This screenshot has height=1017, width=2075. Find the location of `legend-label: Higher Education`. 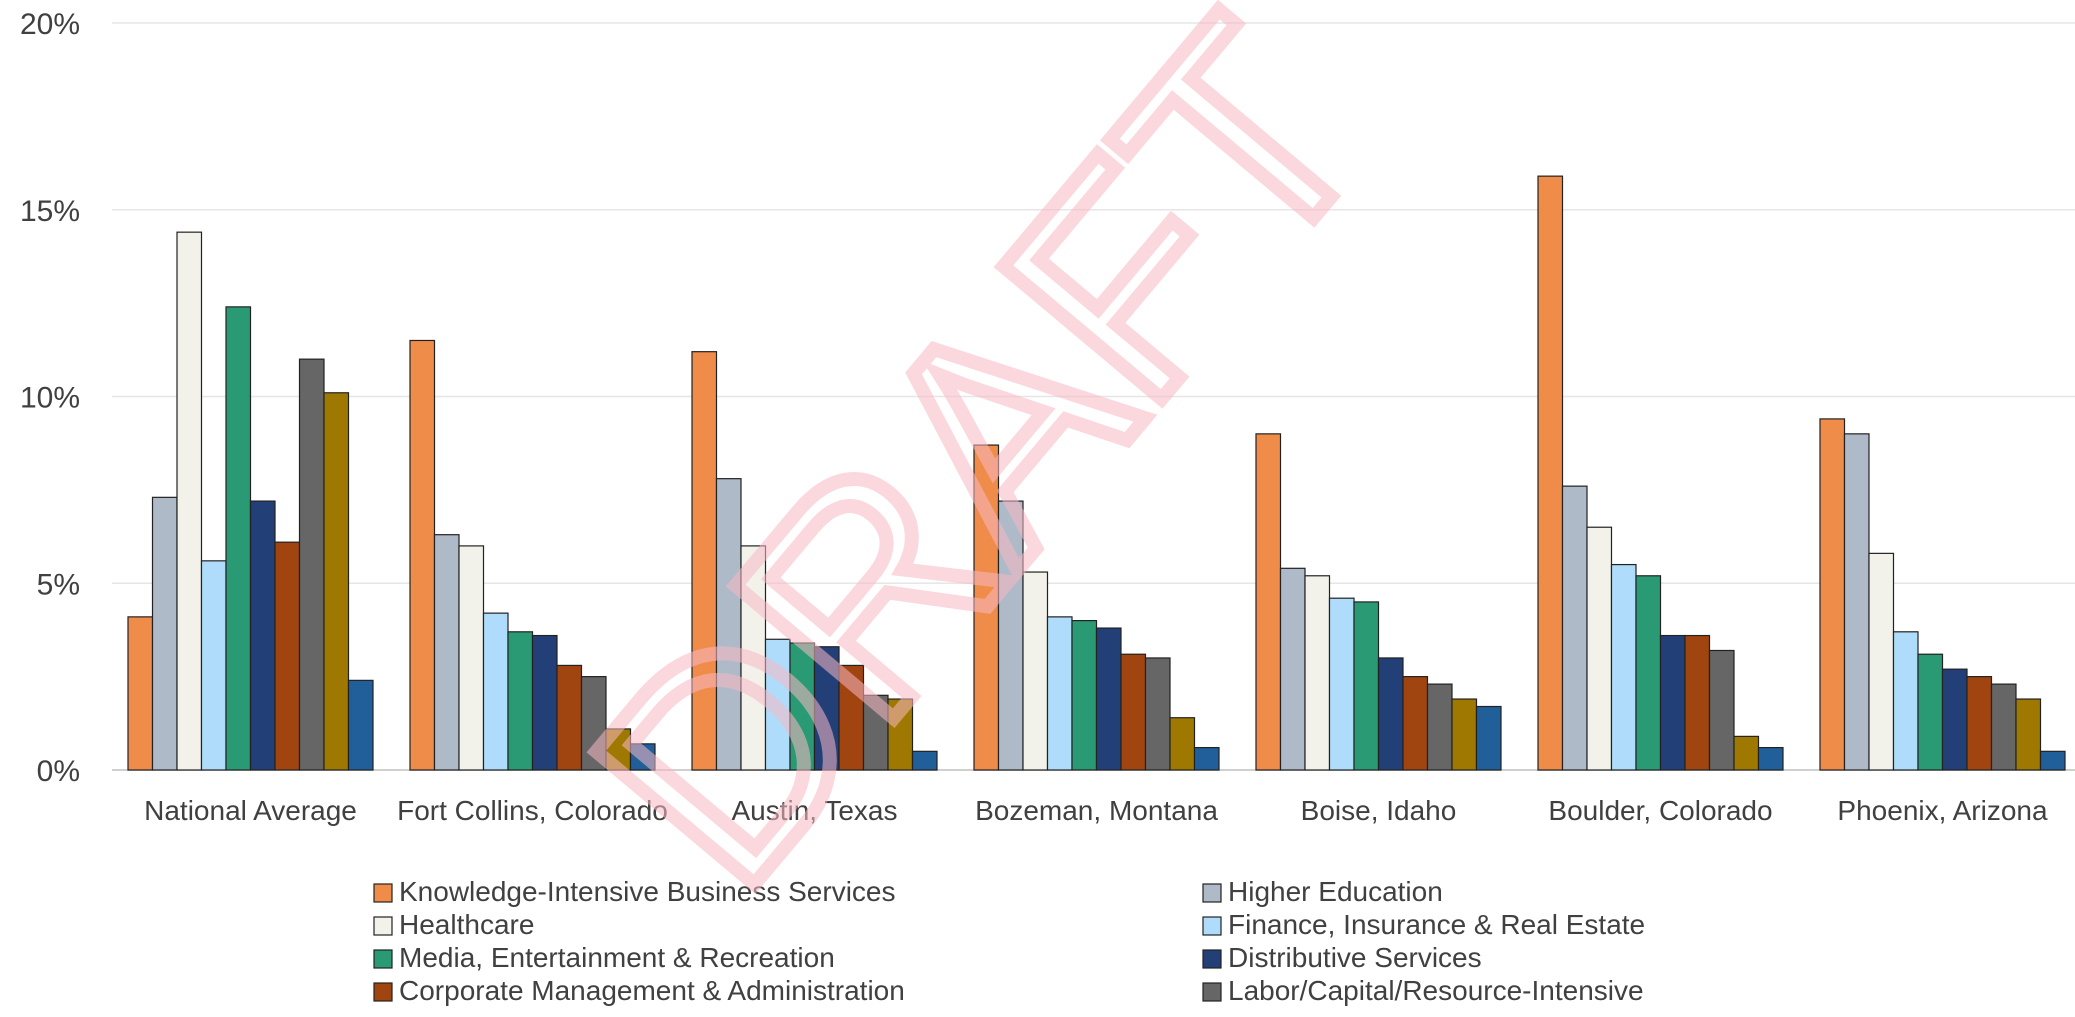

legend-label: Higher Education is located at coordinates (1335, 891).